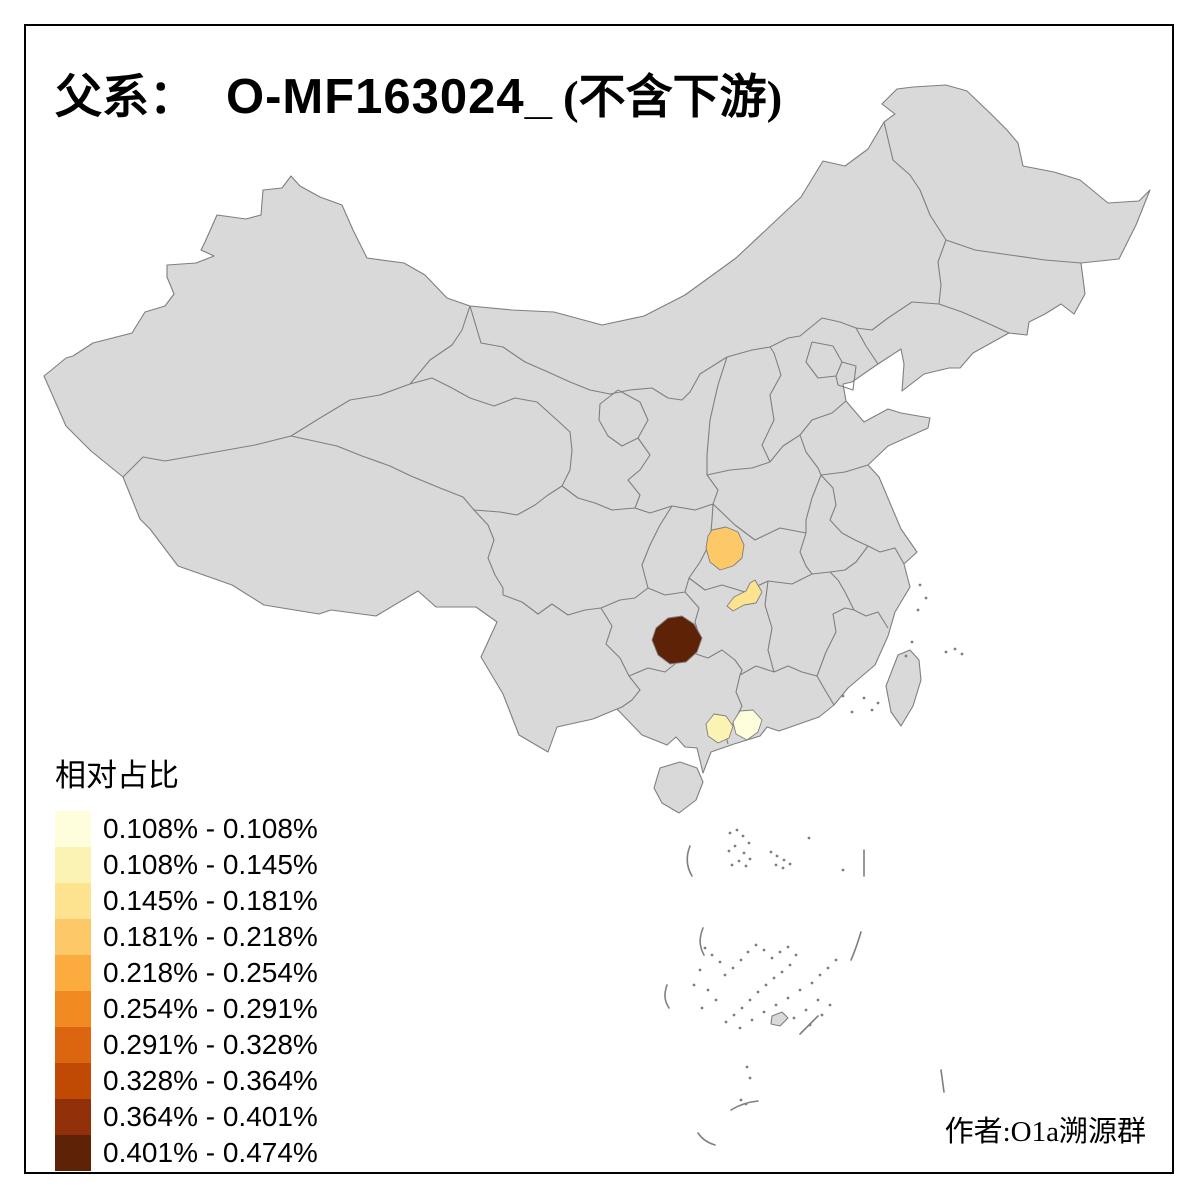  Describe the element at coordinates (804, 995) in the screenshot. I see `nine-dash-line` at that location.